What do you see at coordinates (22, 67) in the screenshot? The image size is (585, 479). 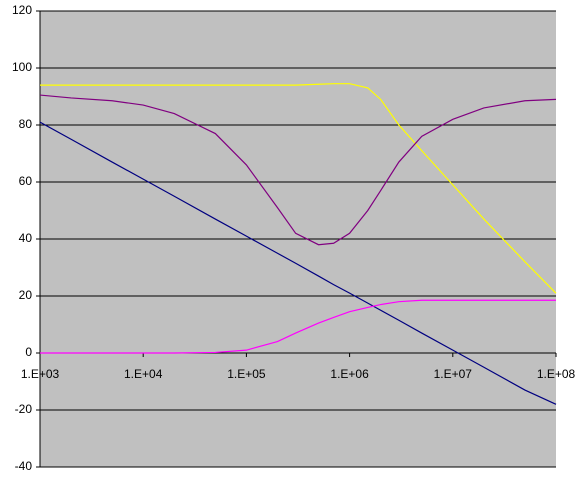 I see `y-tick-label: 100` at bounding box center [22, 67].